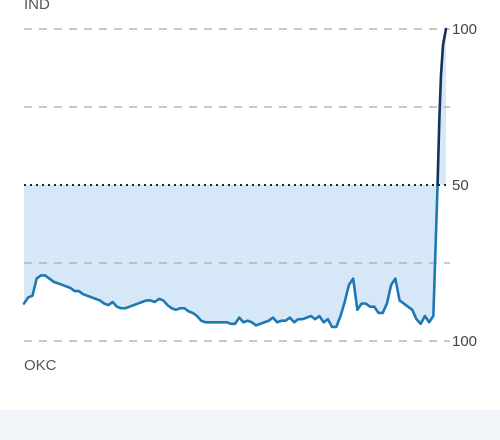 The width and height of the screenshot is (500, 440). I want to click on top-team-label: IND, so click(37, 6).